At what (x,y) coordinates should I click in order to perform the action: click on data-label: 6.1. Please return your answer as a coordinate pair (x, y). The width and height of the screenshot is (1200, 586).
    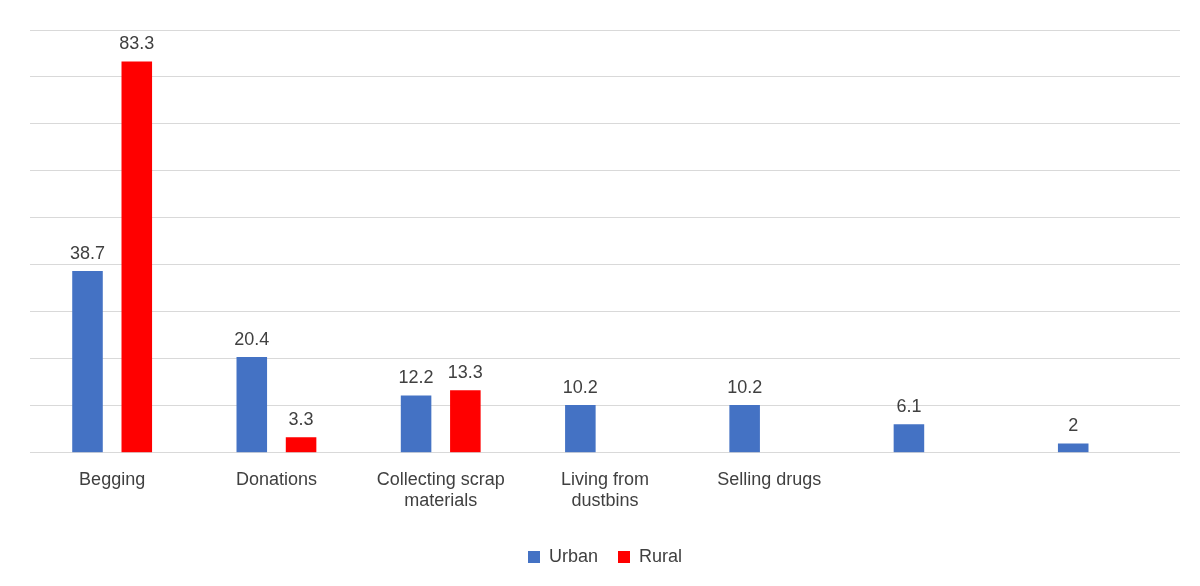
    Looking at the image, I should click on (909, 406).